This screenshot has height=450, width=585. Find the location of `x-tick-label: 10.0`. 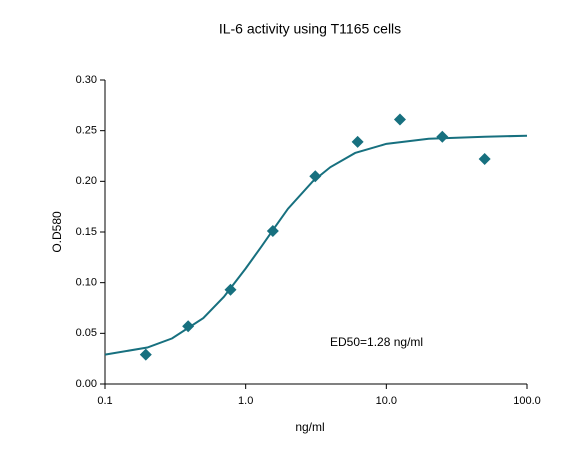

x-tick-label: 10.0 is located at coordinates (386, 401).